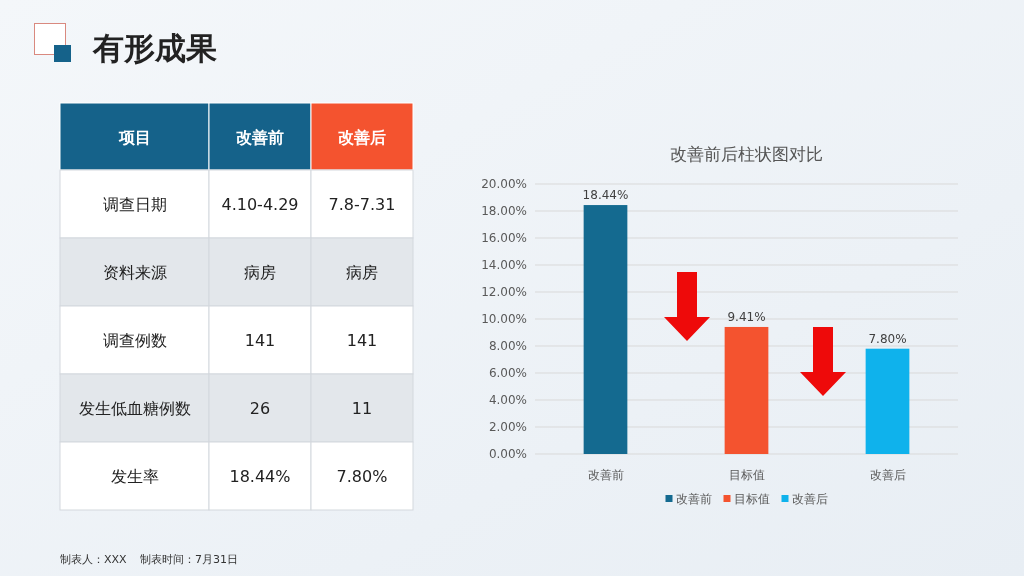 Image resolution: width=1024 pixels, height=576 pixels. I want to click on data-label: 18.44%, so click(605, 195).